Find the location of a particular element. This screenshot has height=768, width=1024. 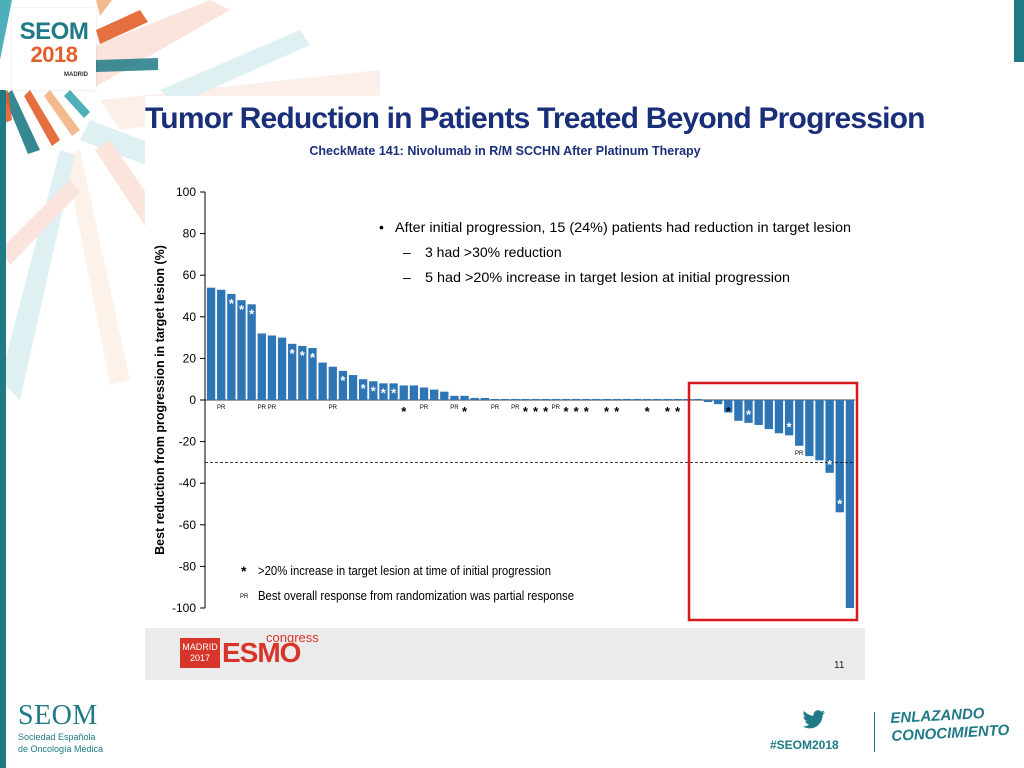

y-tick-label: 60 is located at coordinates (190, 275).